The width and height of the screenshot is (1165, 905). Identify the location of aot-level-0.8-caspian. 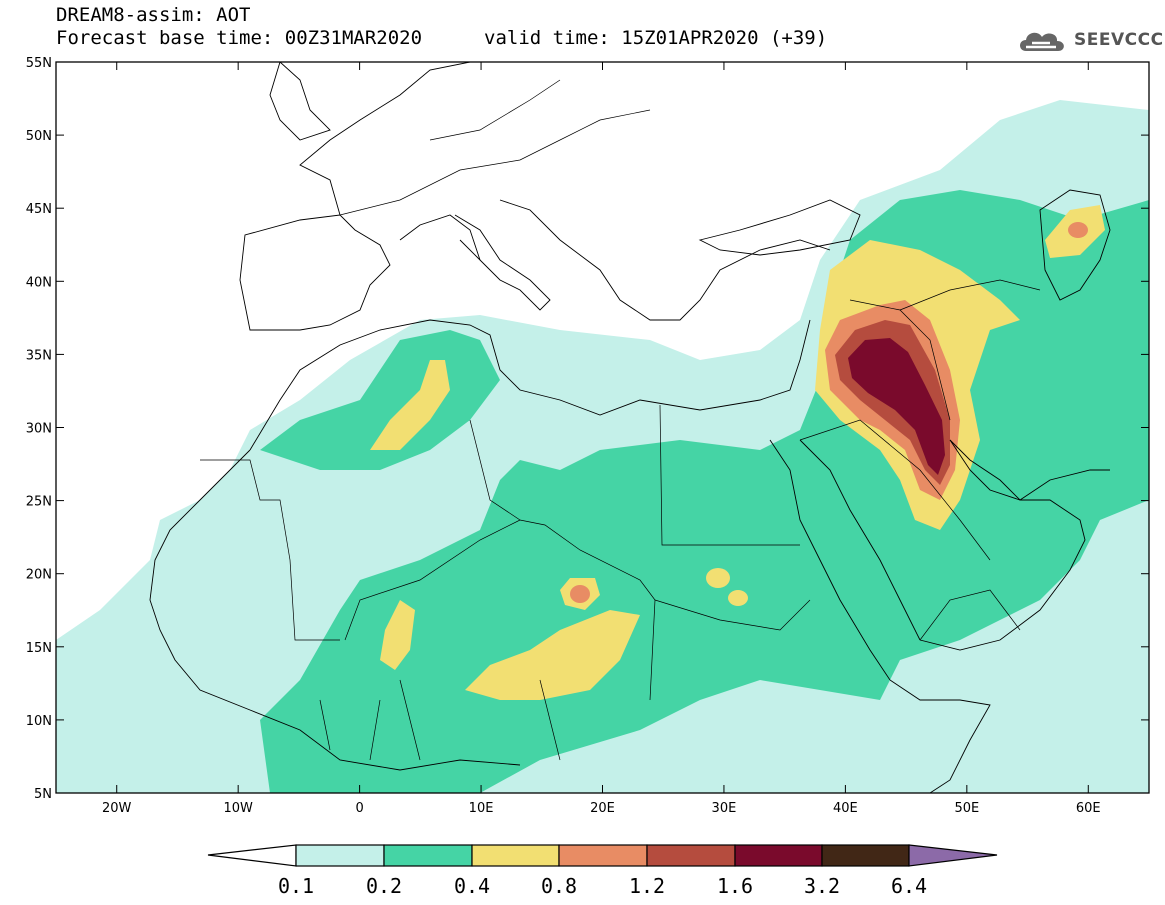
(1078, 230).